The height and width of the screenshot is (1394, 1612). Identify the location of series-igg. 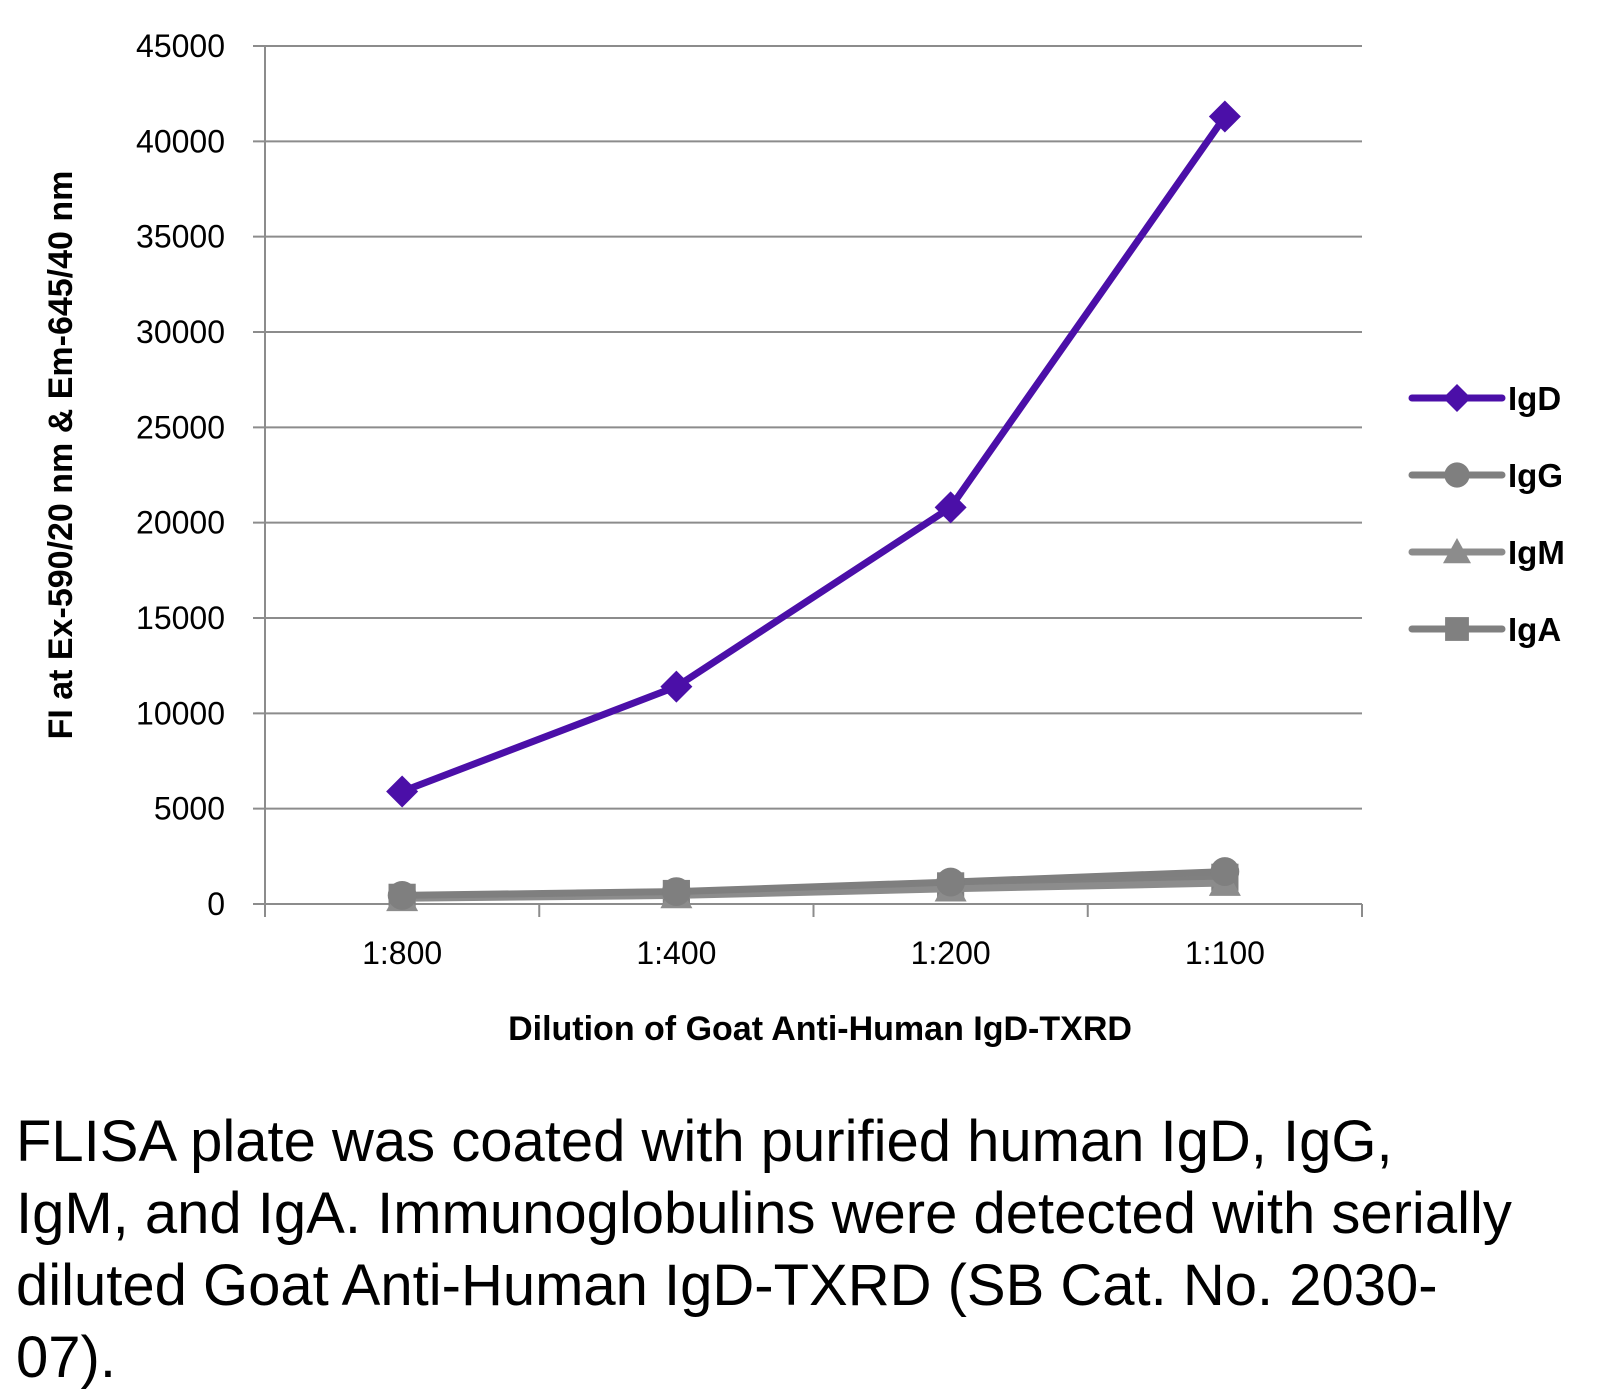
(813, 883).